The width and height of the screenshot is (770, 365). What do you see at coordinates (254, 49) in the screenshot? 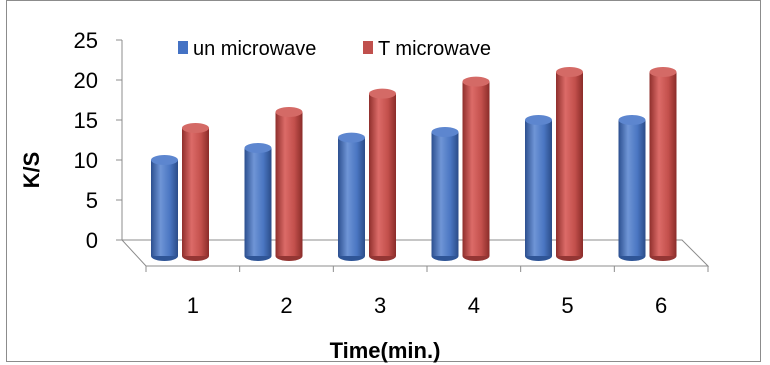
I see `legend-label-un-microwave: un microwave` at bounding box center [254, 49].